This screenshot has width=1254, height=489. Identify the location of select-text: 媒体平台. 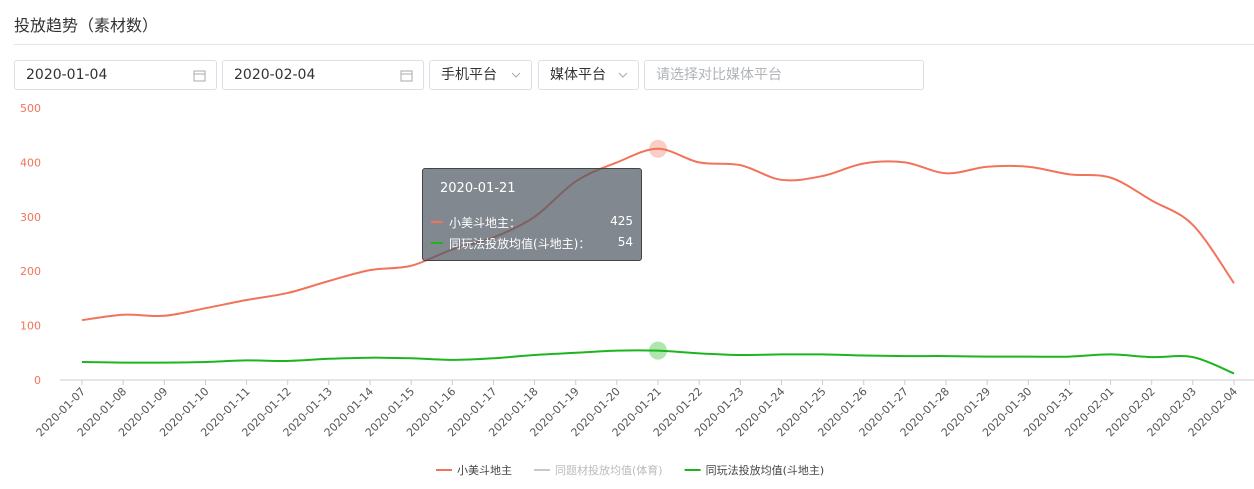
(578, 75).